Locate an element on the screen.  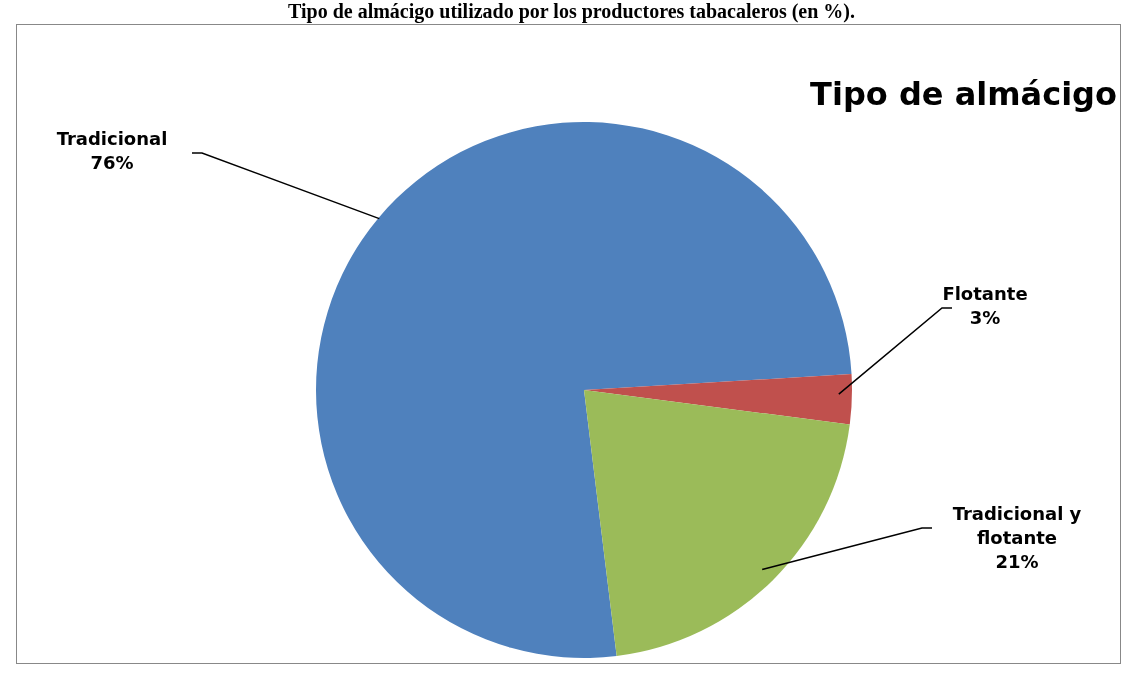
data-label: 3% is located at coordinates (985, 317).